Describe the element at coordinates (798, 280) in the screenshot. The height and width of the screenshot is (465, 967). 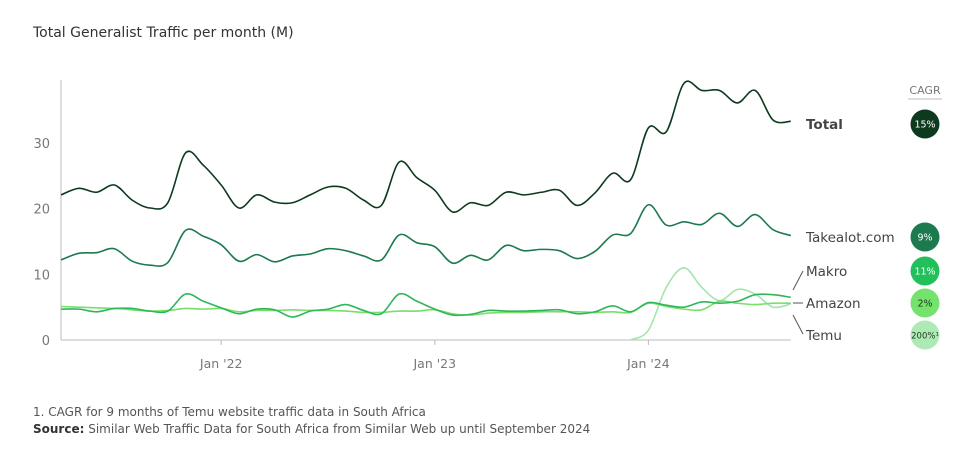
I see `leader-line-makro` at that location.